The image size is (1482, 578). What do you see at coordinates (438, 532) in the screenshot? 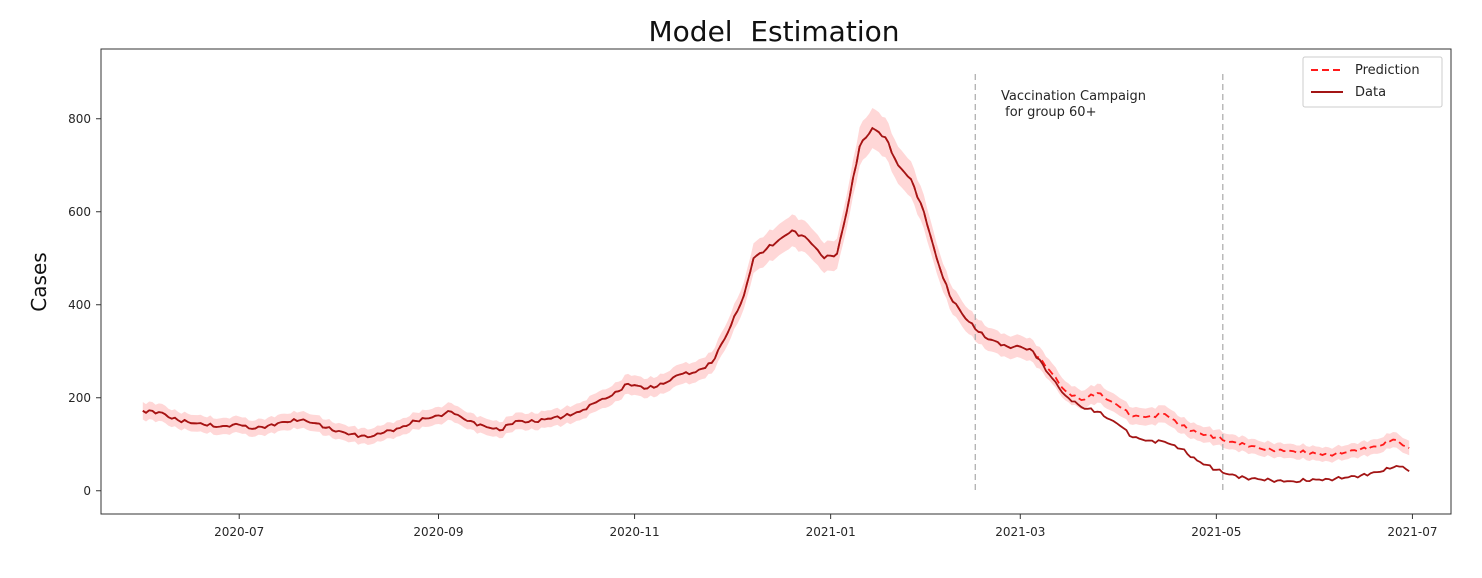
I see `x-tick-label: 2020-09` at bounding box center [438, 532].